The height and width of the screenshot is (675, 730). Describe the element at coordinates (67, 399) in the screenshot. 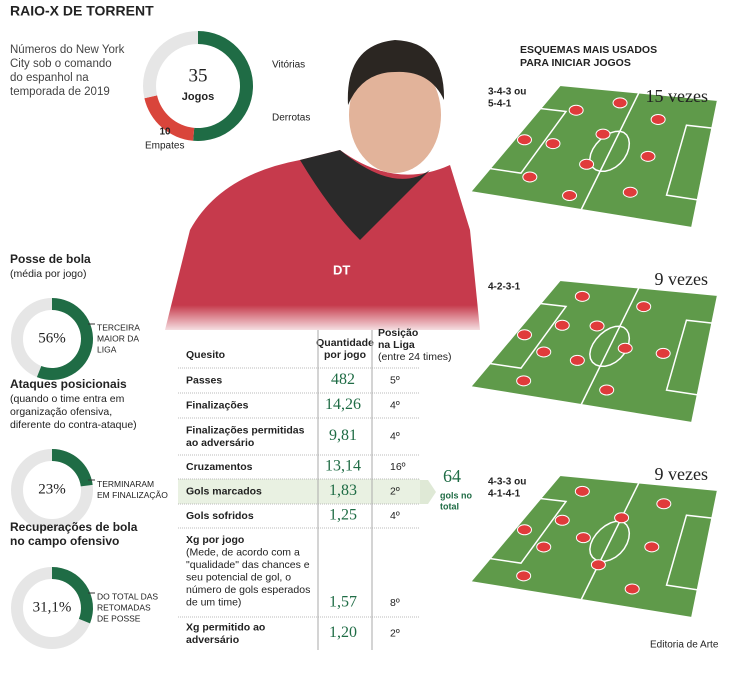

I see `section-subtitle: (quando o time entra em` at that location.